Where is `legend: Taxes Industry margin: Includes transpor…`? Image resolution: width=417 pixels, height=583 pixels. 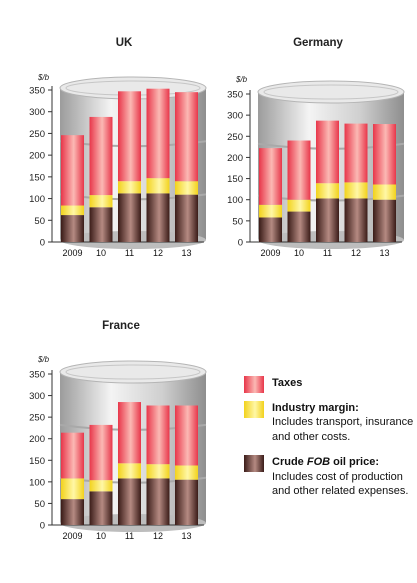
legend: Taxes Industry margin: Includes transpor… is located at coordinates (329, 442).